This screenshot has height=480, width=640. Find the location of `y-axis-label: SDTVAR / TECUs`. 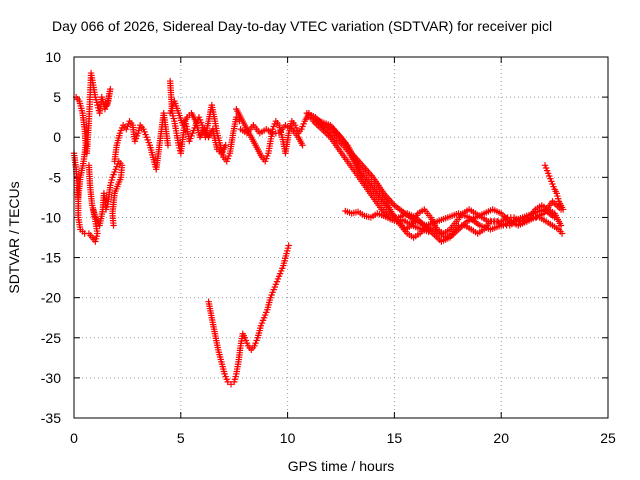

y-axis-label: SDTVAR / TECUs is located at coordinates (14, 237).